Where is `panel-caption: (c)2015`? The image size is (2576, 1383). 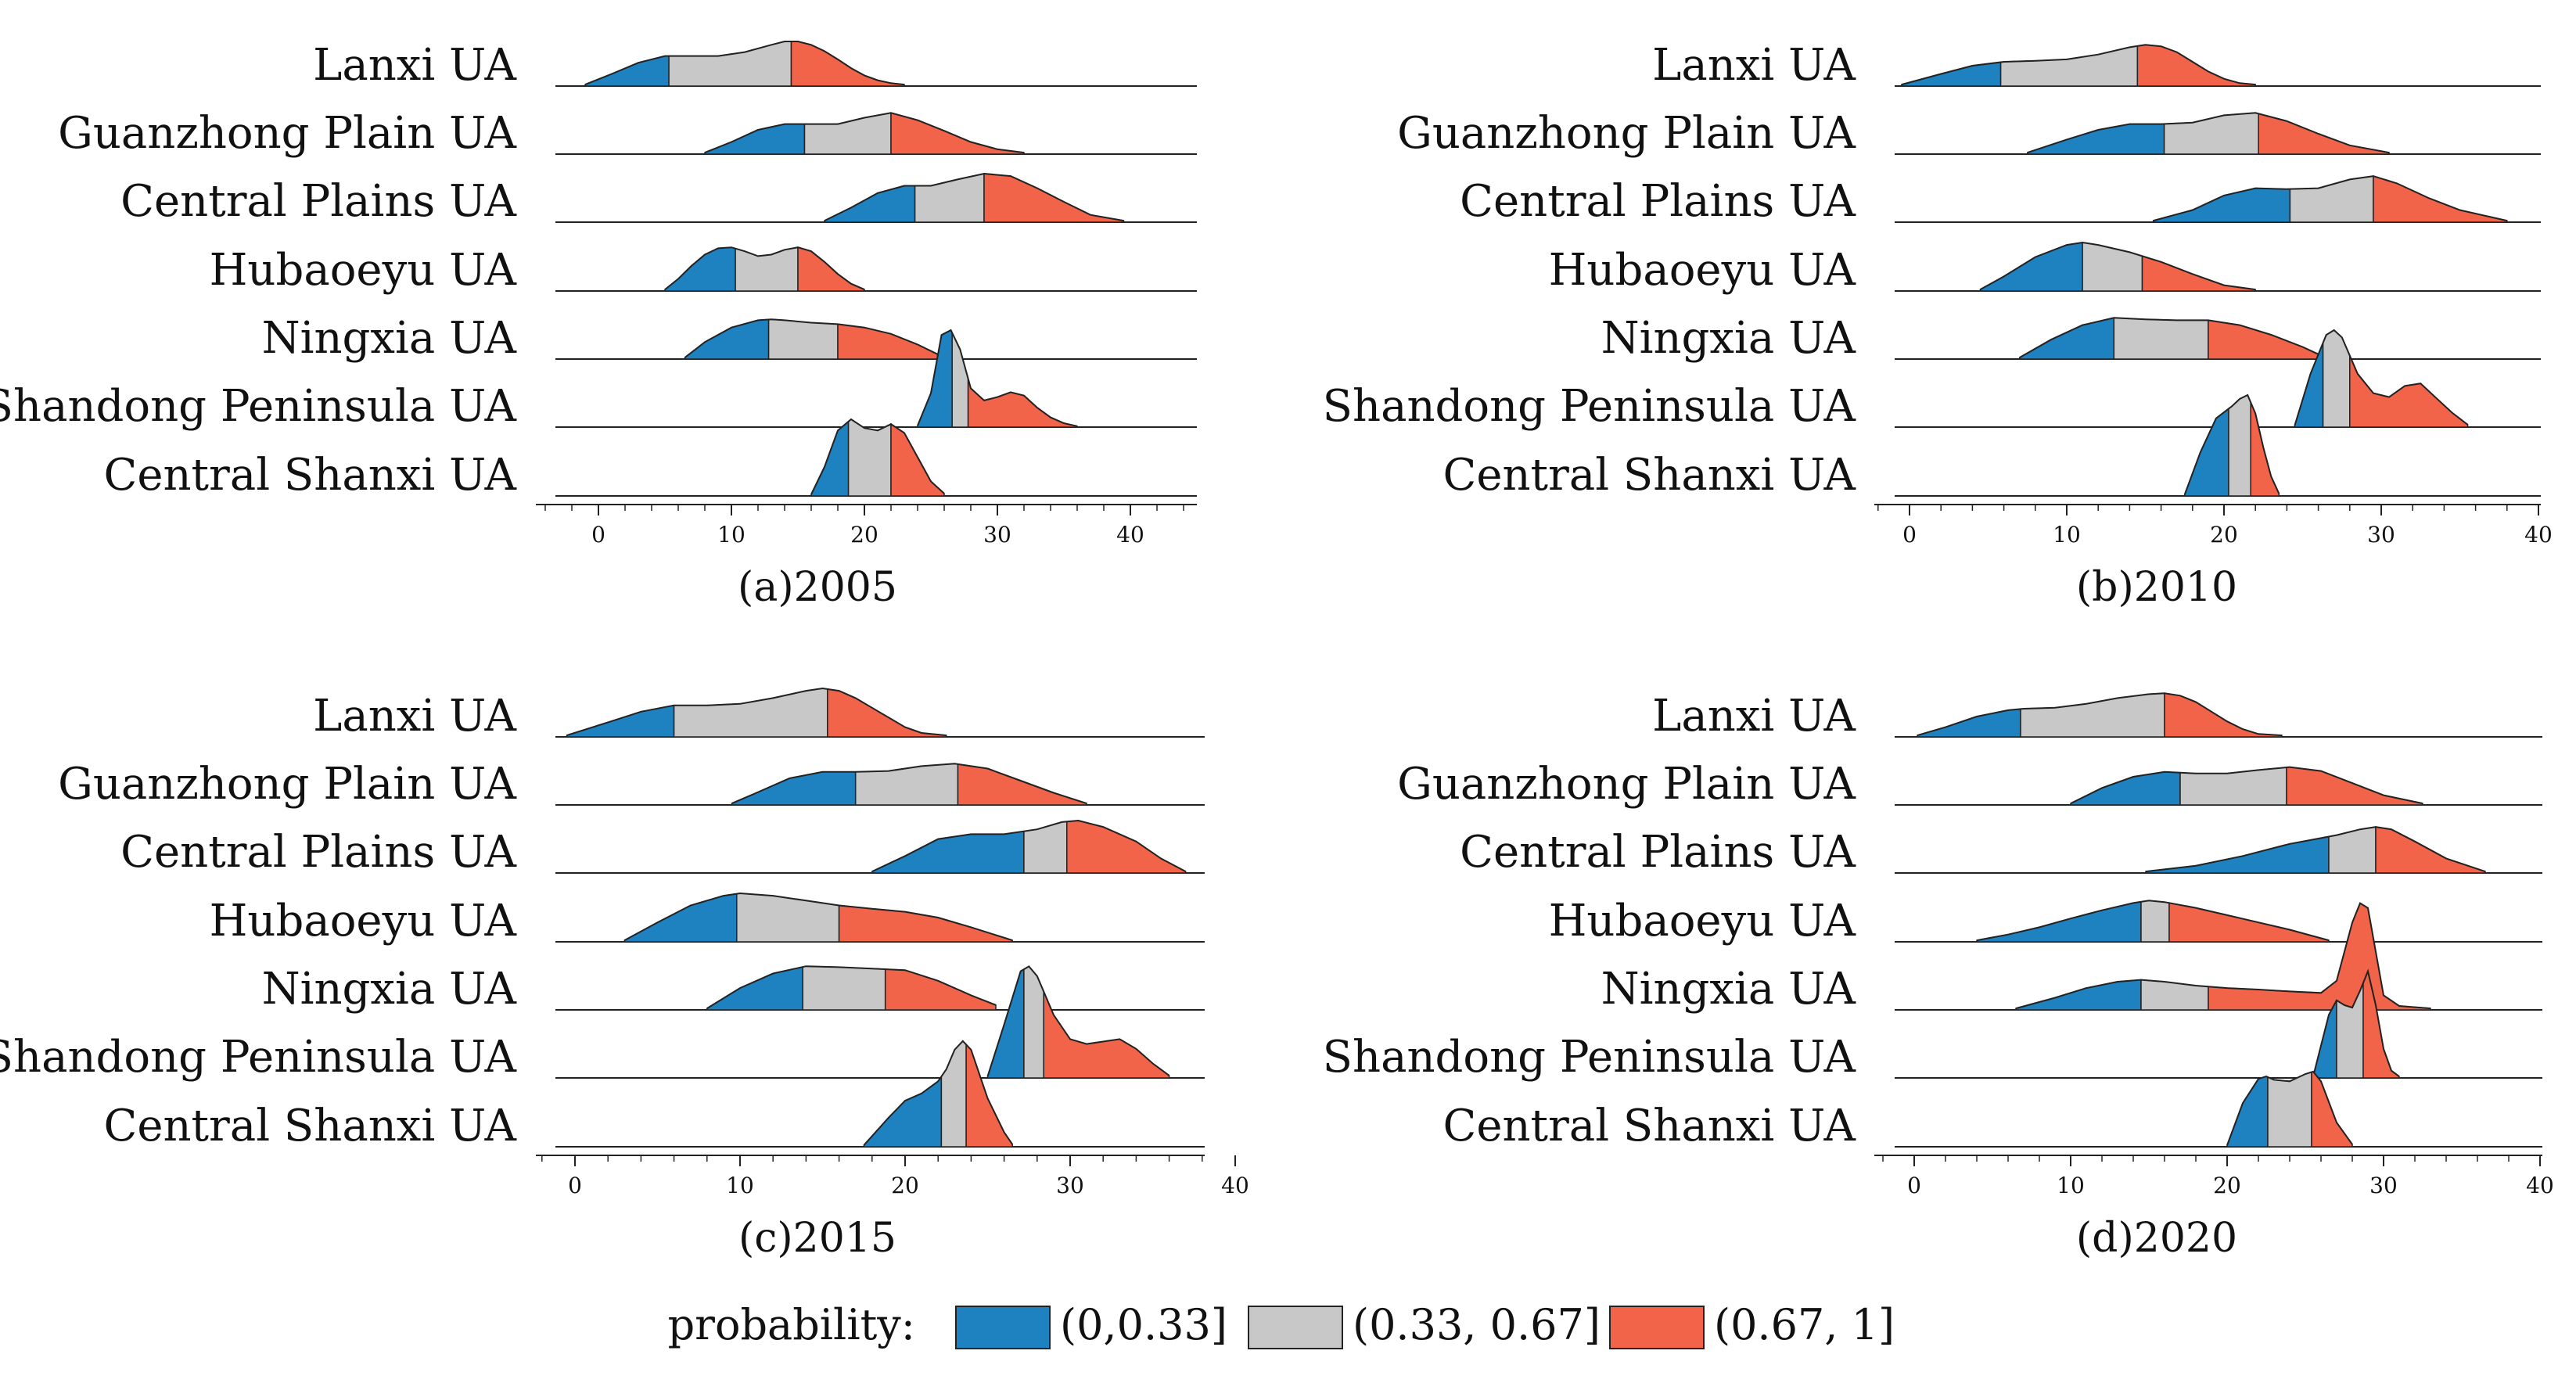
panel-caption: (c)2015 is located at coordinates (817, 1238).